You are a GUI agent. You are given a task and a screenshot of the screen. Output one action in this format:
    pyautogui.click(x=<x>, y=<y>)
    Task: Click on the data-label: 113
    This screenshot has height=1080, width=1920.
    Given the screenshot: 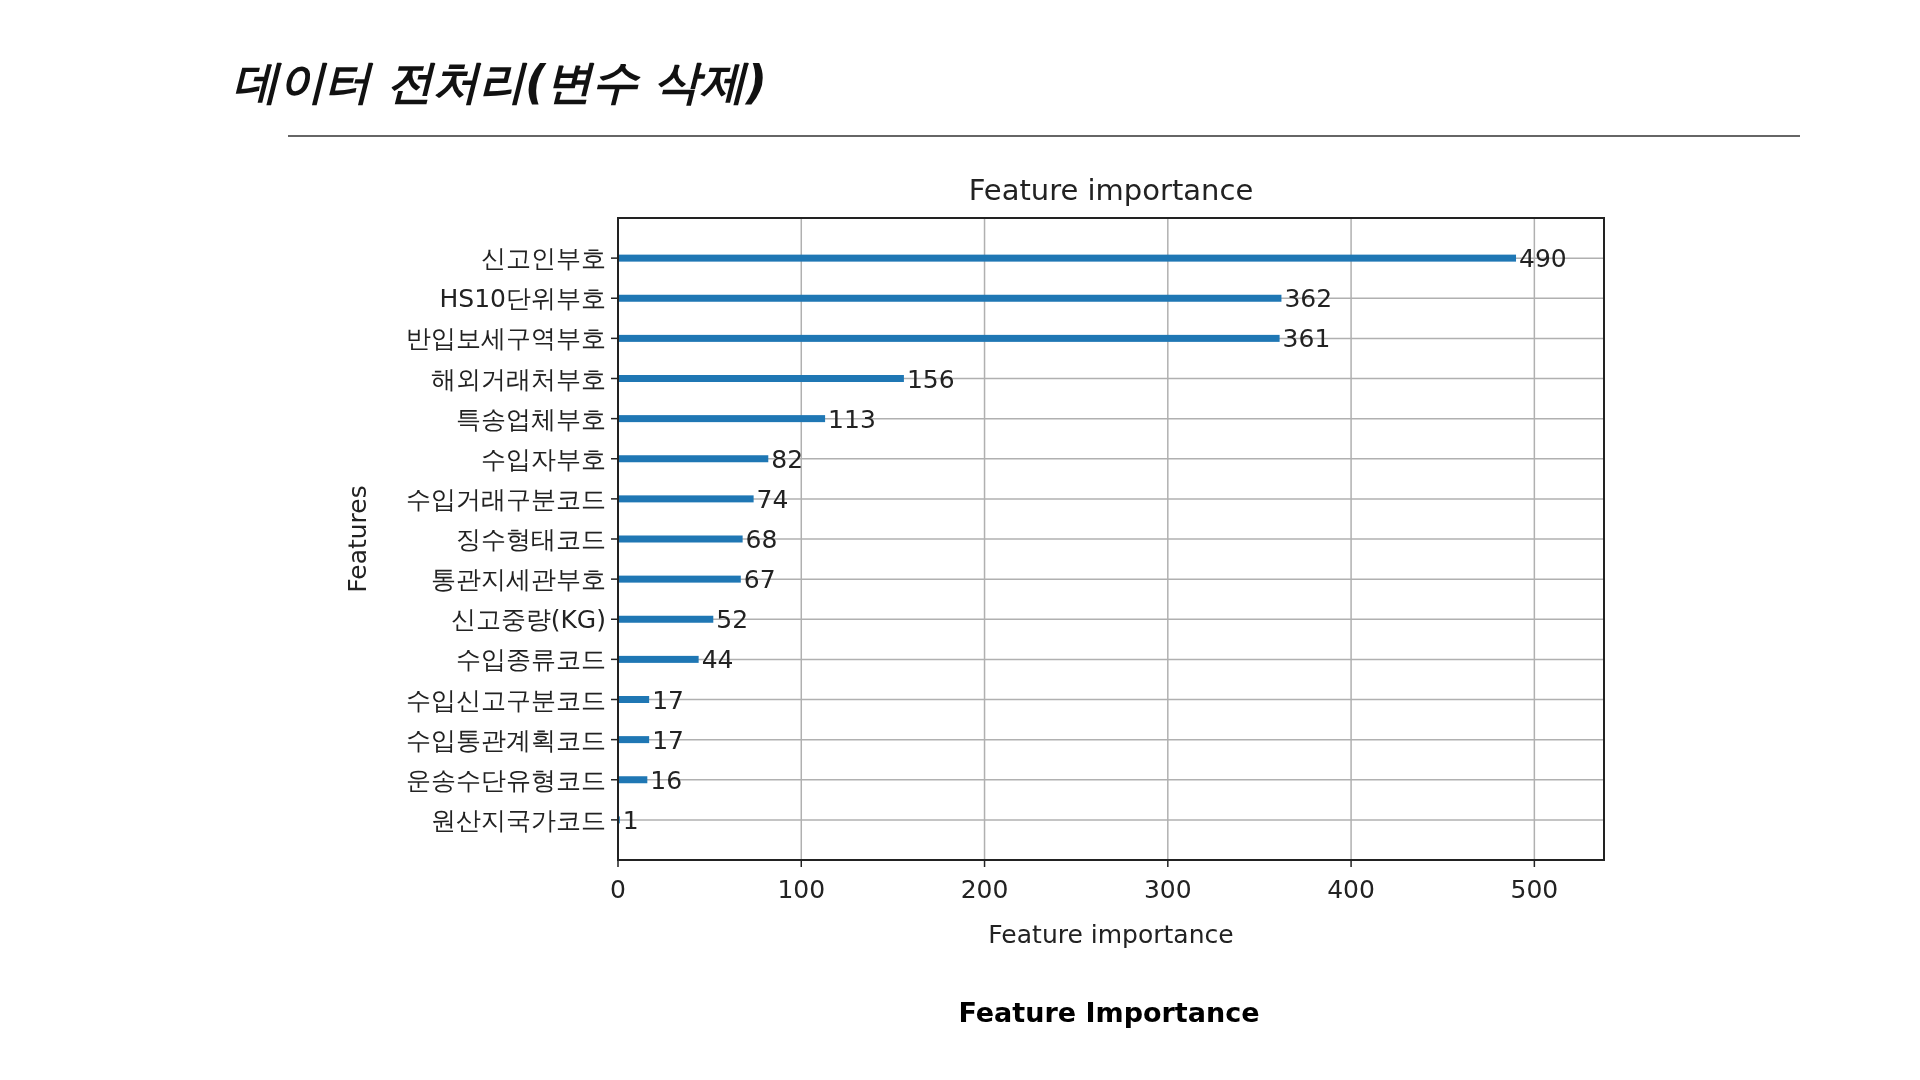 What is the action you would take?
    pyautogui.click(x=852, y=419)
    